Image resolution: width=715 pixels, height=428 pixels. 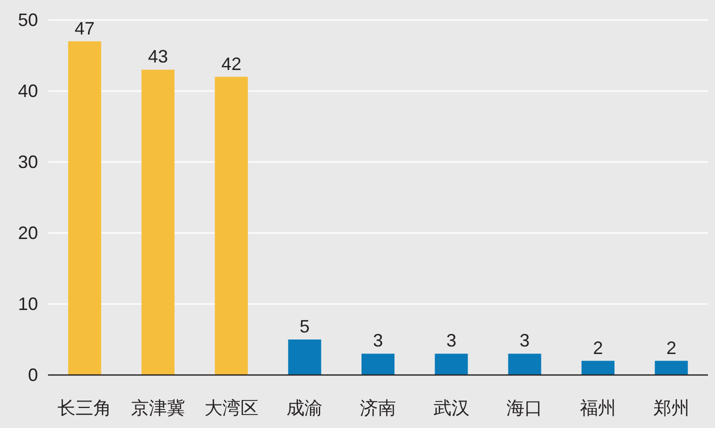 I want to click on y-tick-label: 30, so click(x=28, y=162).